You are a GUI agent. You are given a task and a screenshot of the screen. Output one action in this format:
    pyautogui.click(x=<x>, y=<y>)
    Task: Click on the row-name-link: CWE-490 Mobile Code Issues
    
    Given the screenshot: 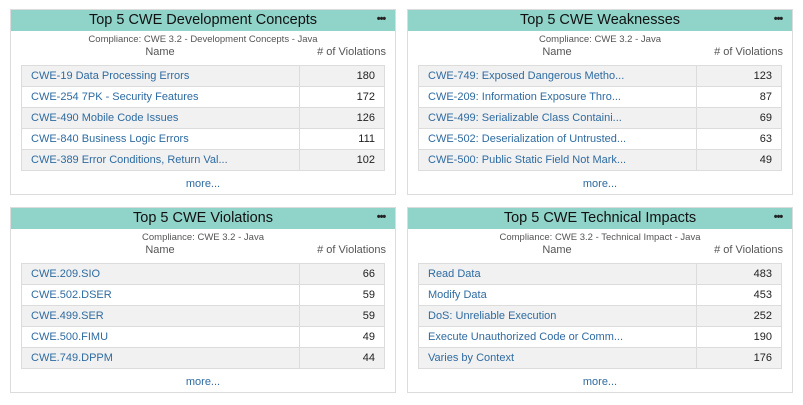 What is the action you would take?
    pyautogui.click(x=161, y=118)
    